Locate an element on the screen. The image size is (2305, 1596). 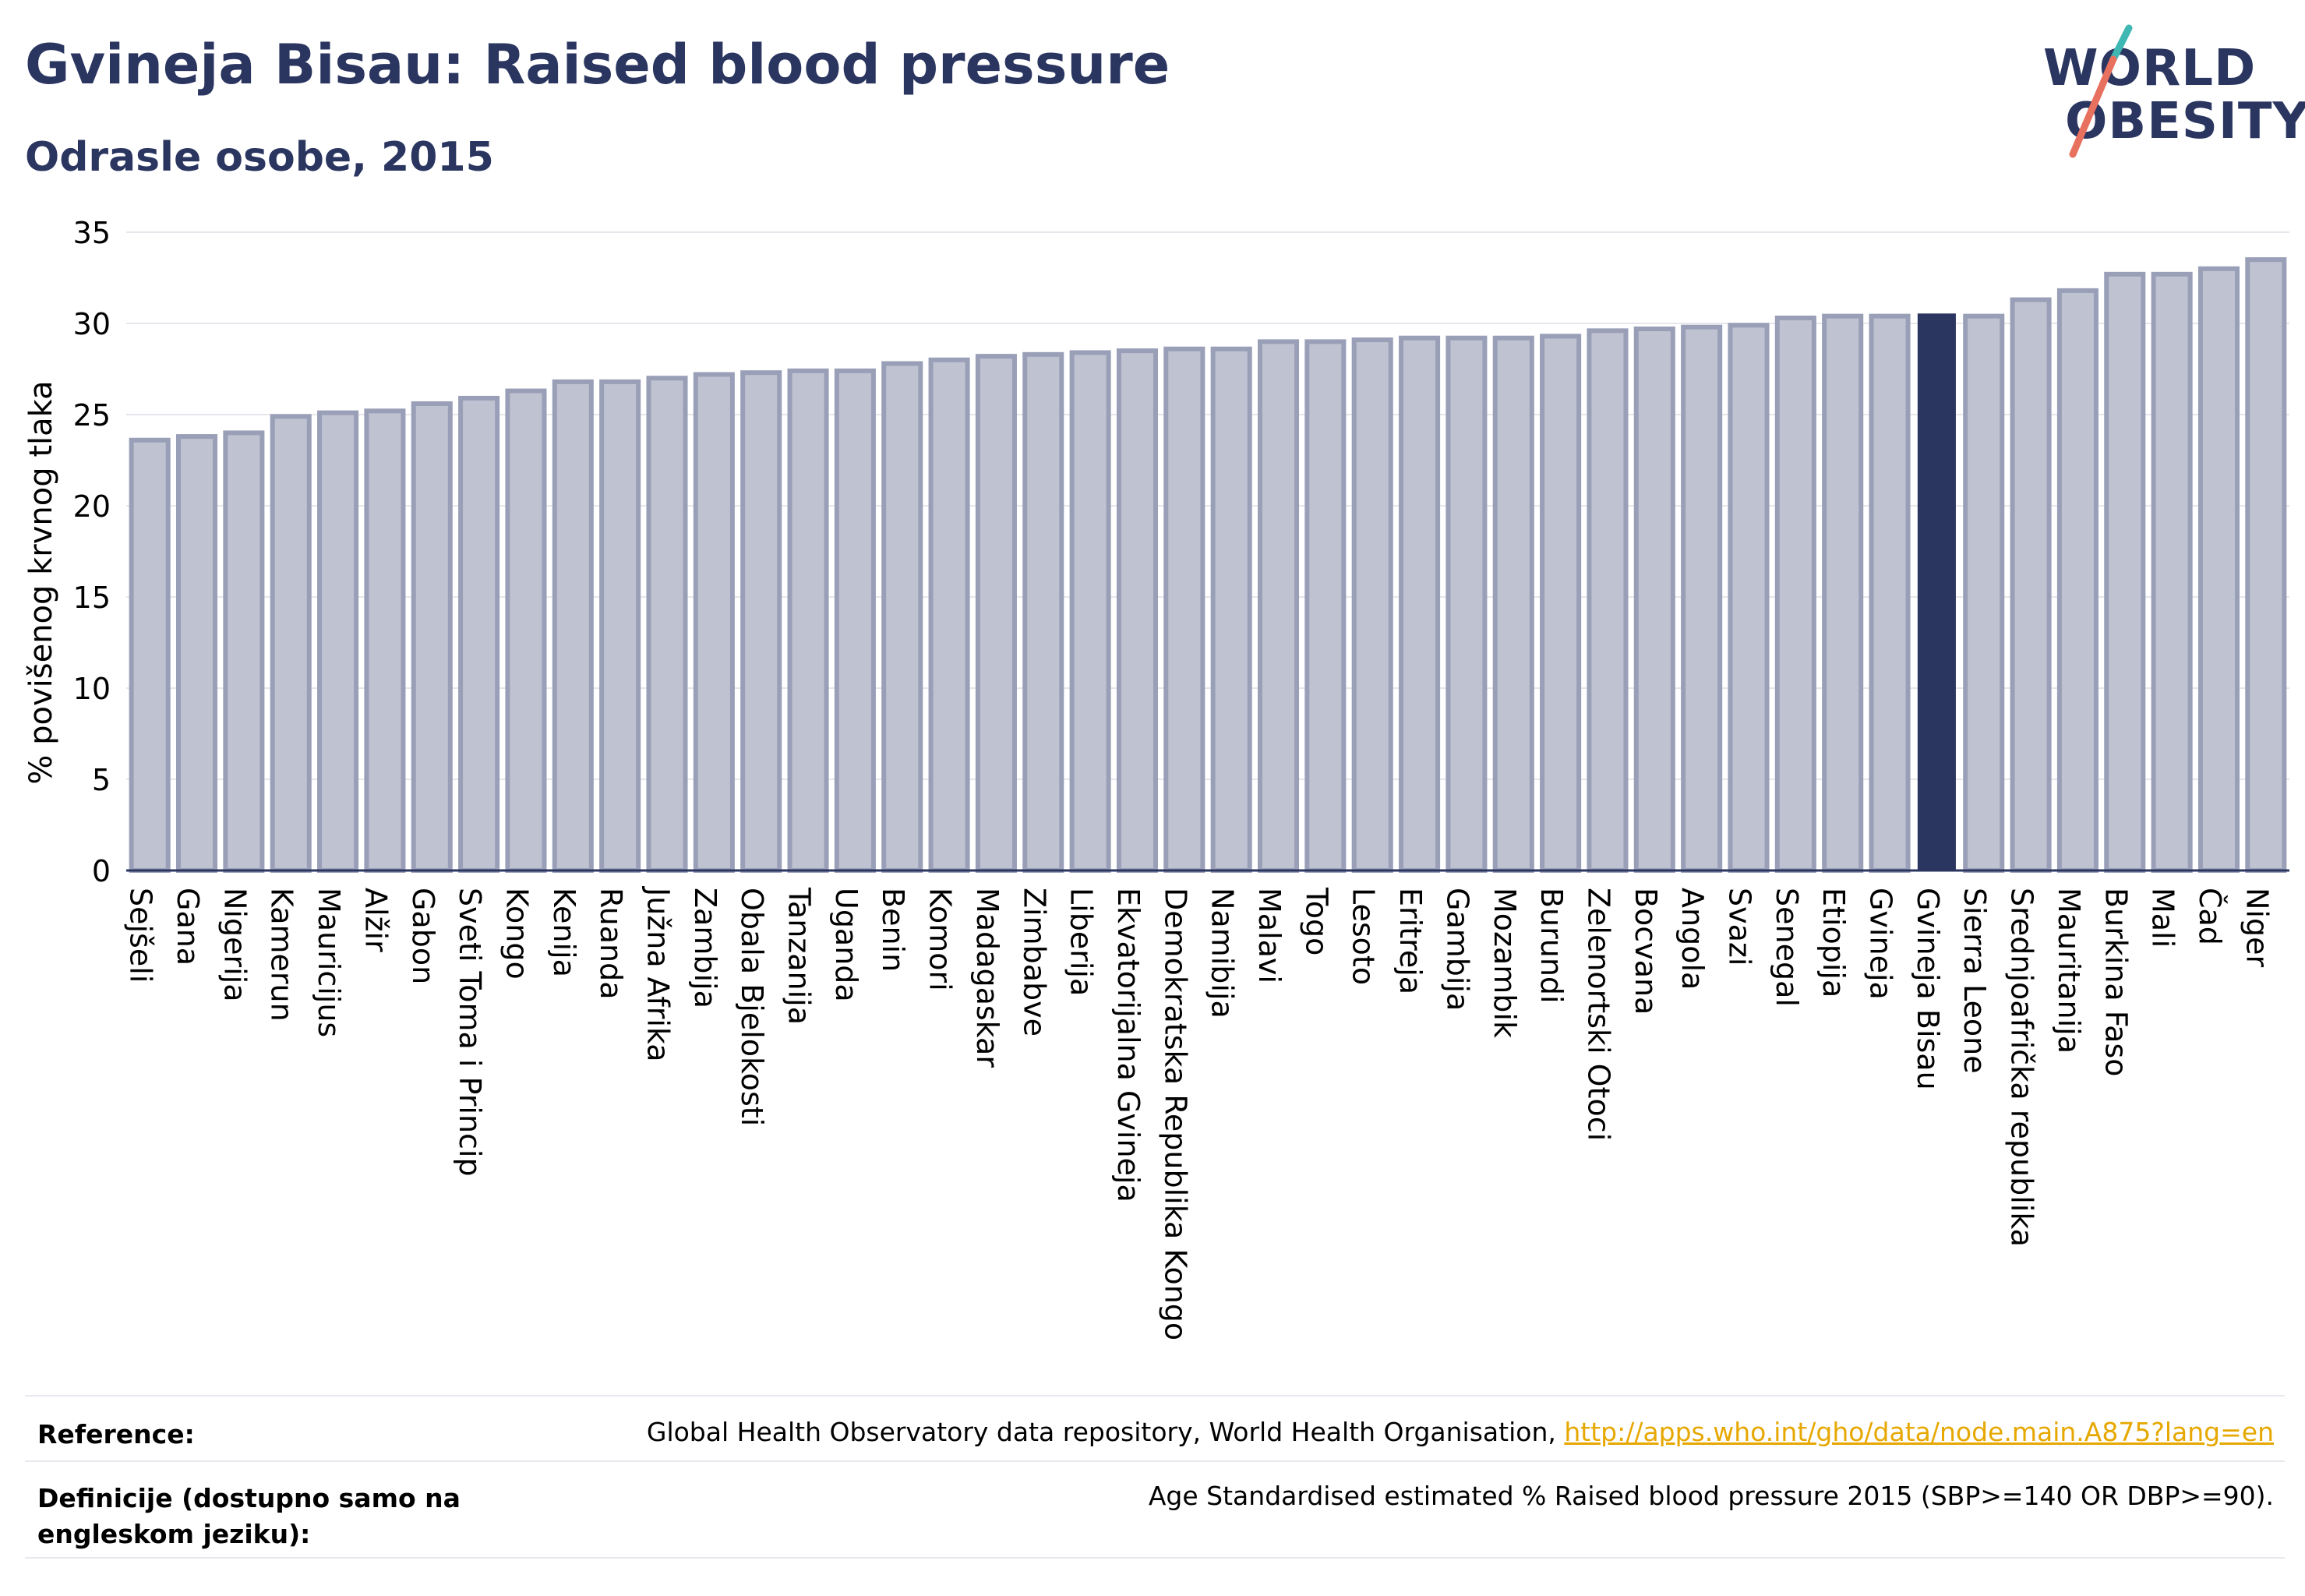
x-tick-label: Gabon is located at coordinates (423, 936).